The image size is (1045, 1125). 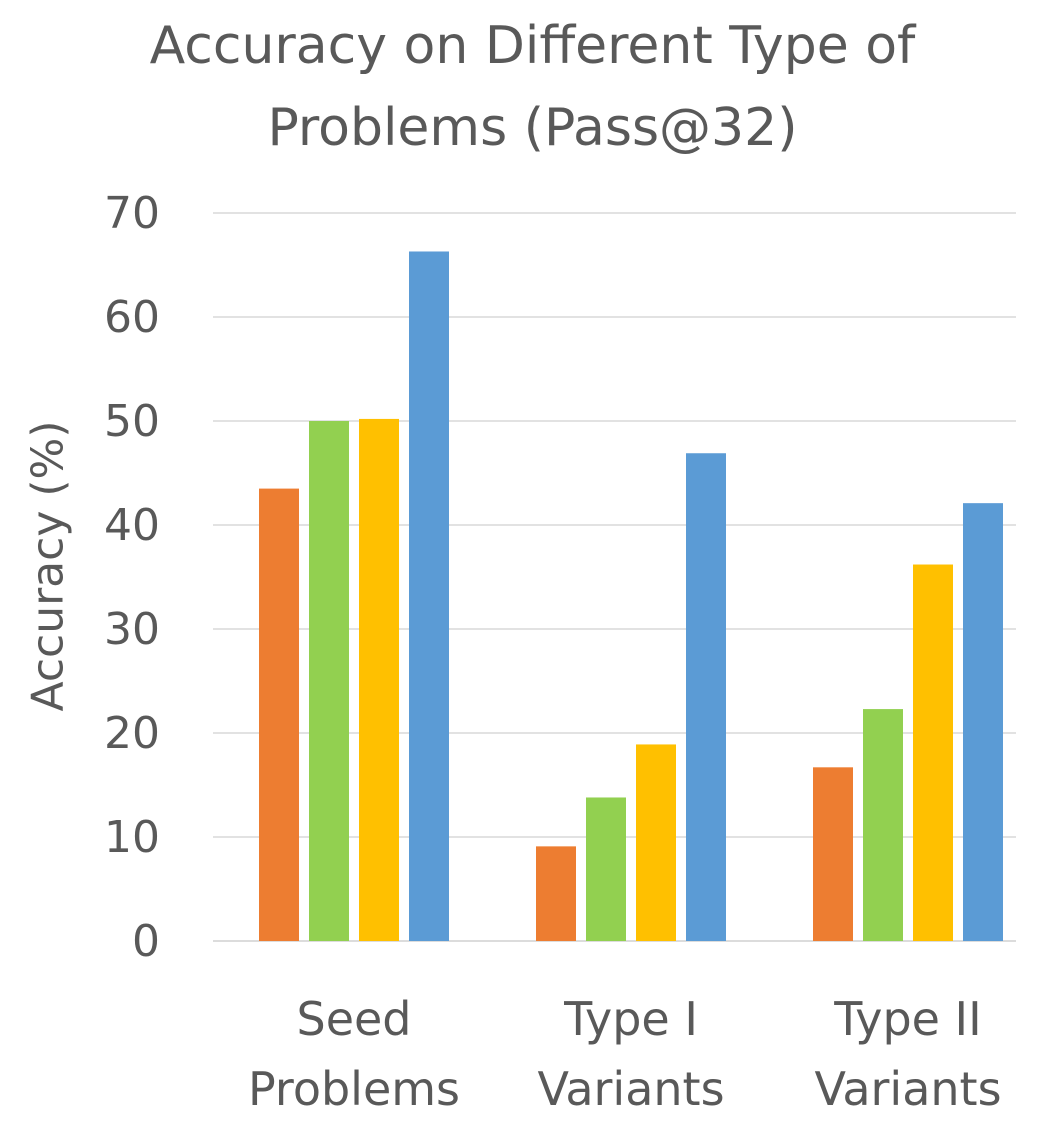 What do you see at coordinates (354, 1019) in the screenshot?
I see `x-category-label: Seed` at bounding box center [354, 1019].